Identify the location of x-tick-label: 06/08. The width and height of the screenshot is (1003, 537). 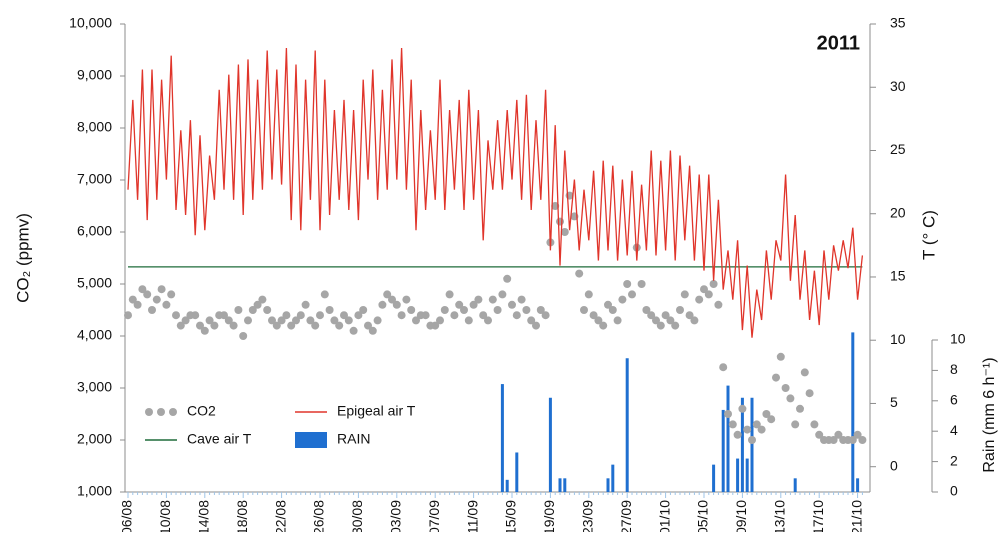
(127, 516).